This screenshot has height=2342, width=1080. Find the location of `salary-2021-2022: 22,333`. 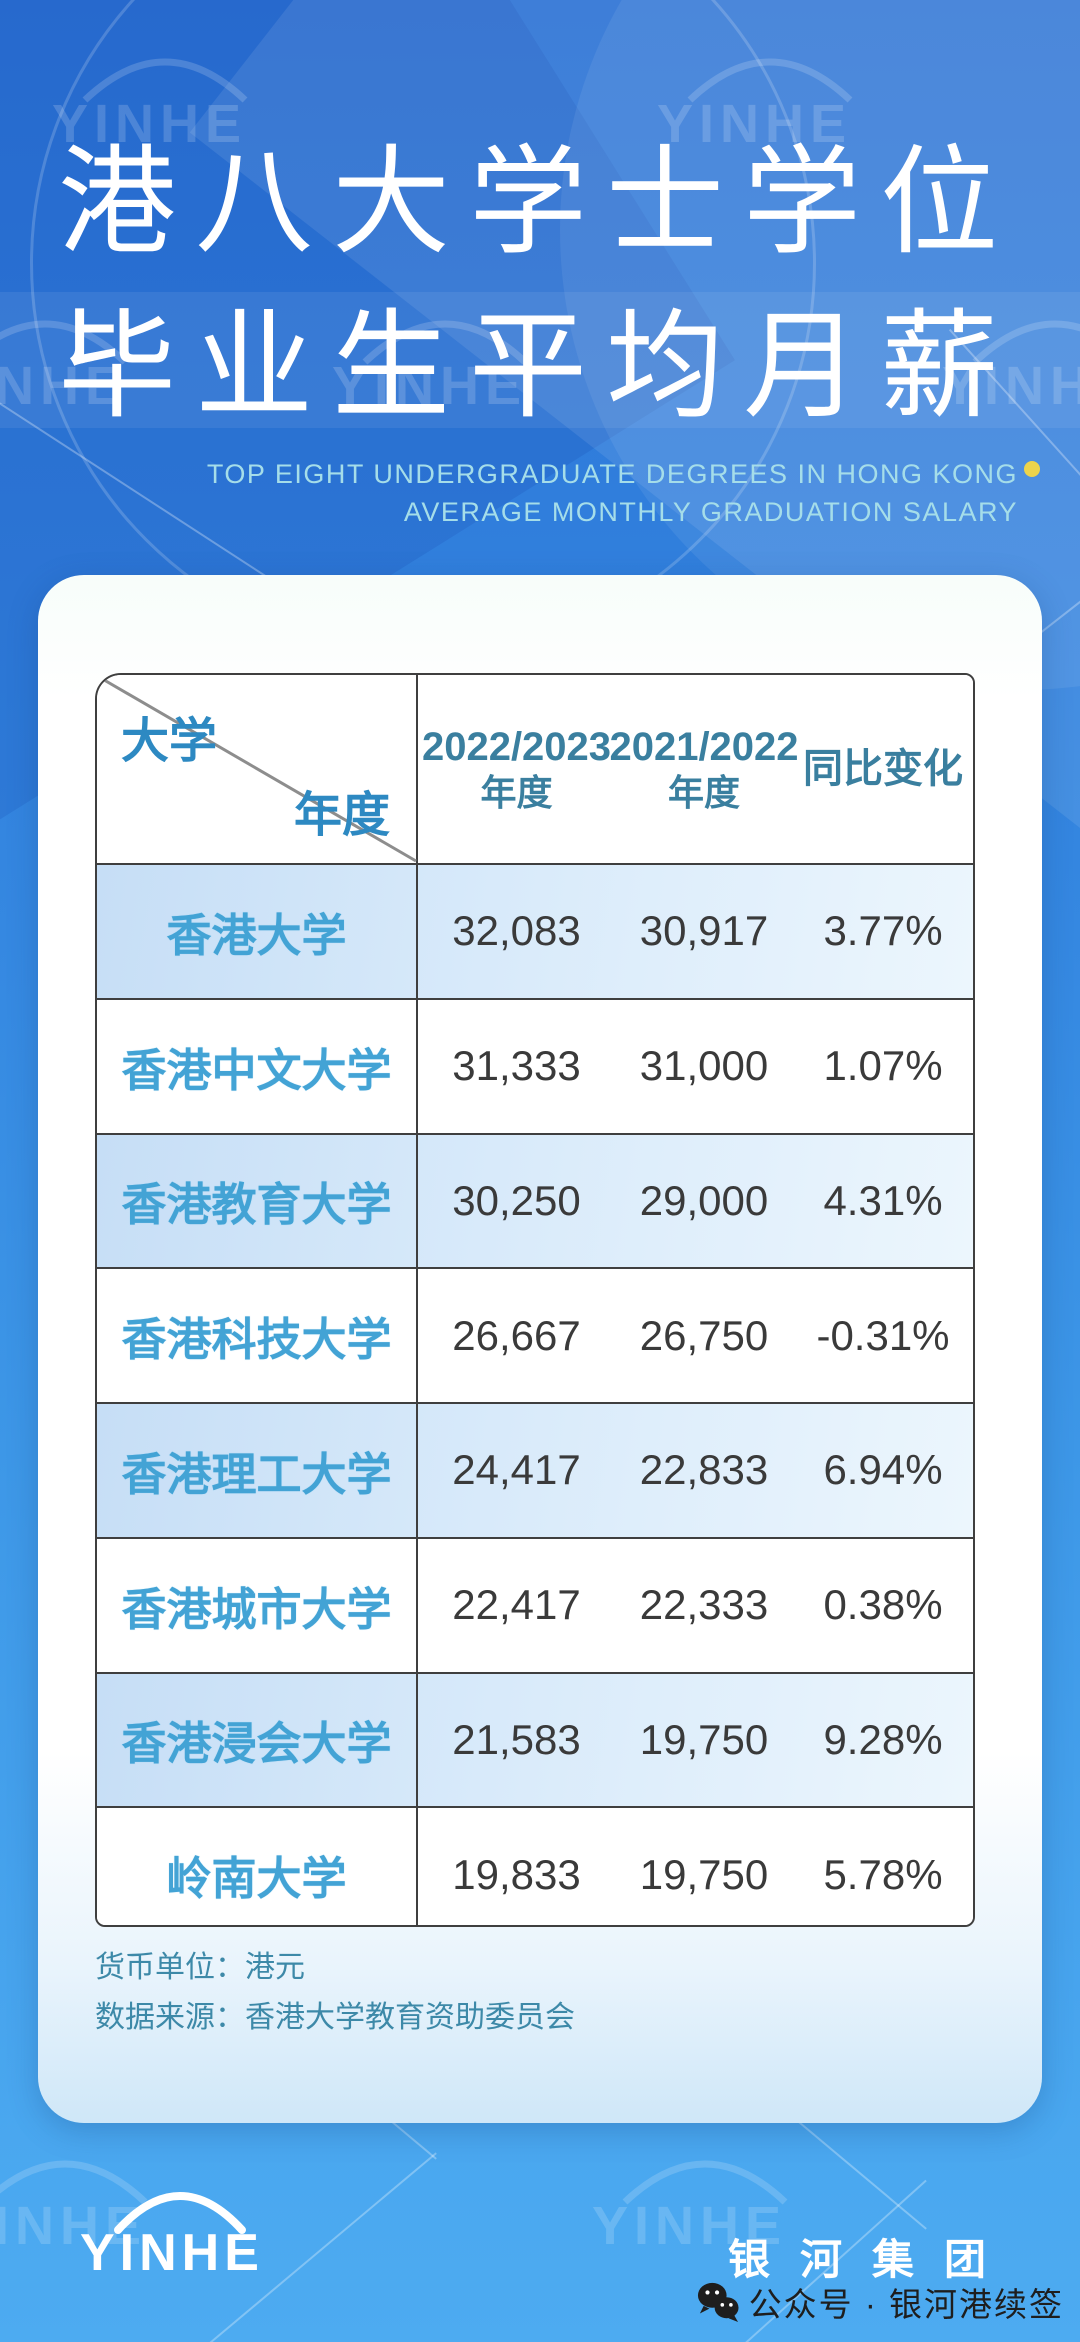

salary-2021-2022: 22,333 is located at coordinates (704, 1605).